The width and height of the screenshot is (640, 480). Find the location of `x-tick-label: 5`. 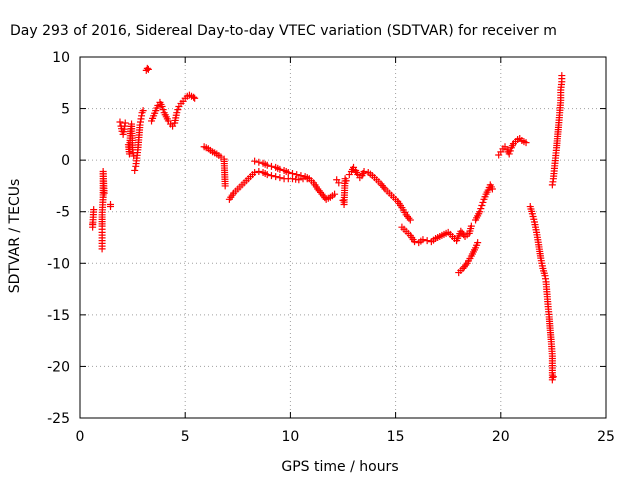

x-tick-label: 5 is located at coordinates (185, 437).